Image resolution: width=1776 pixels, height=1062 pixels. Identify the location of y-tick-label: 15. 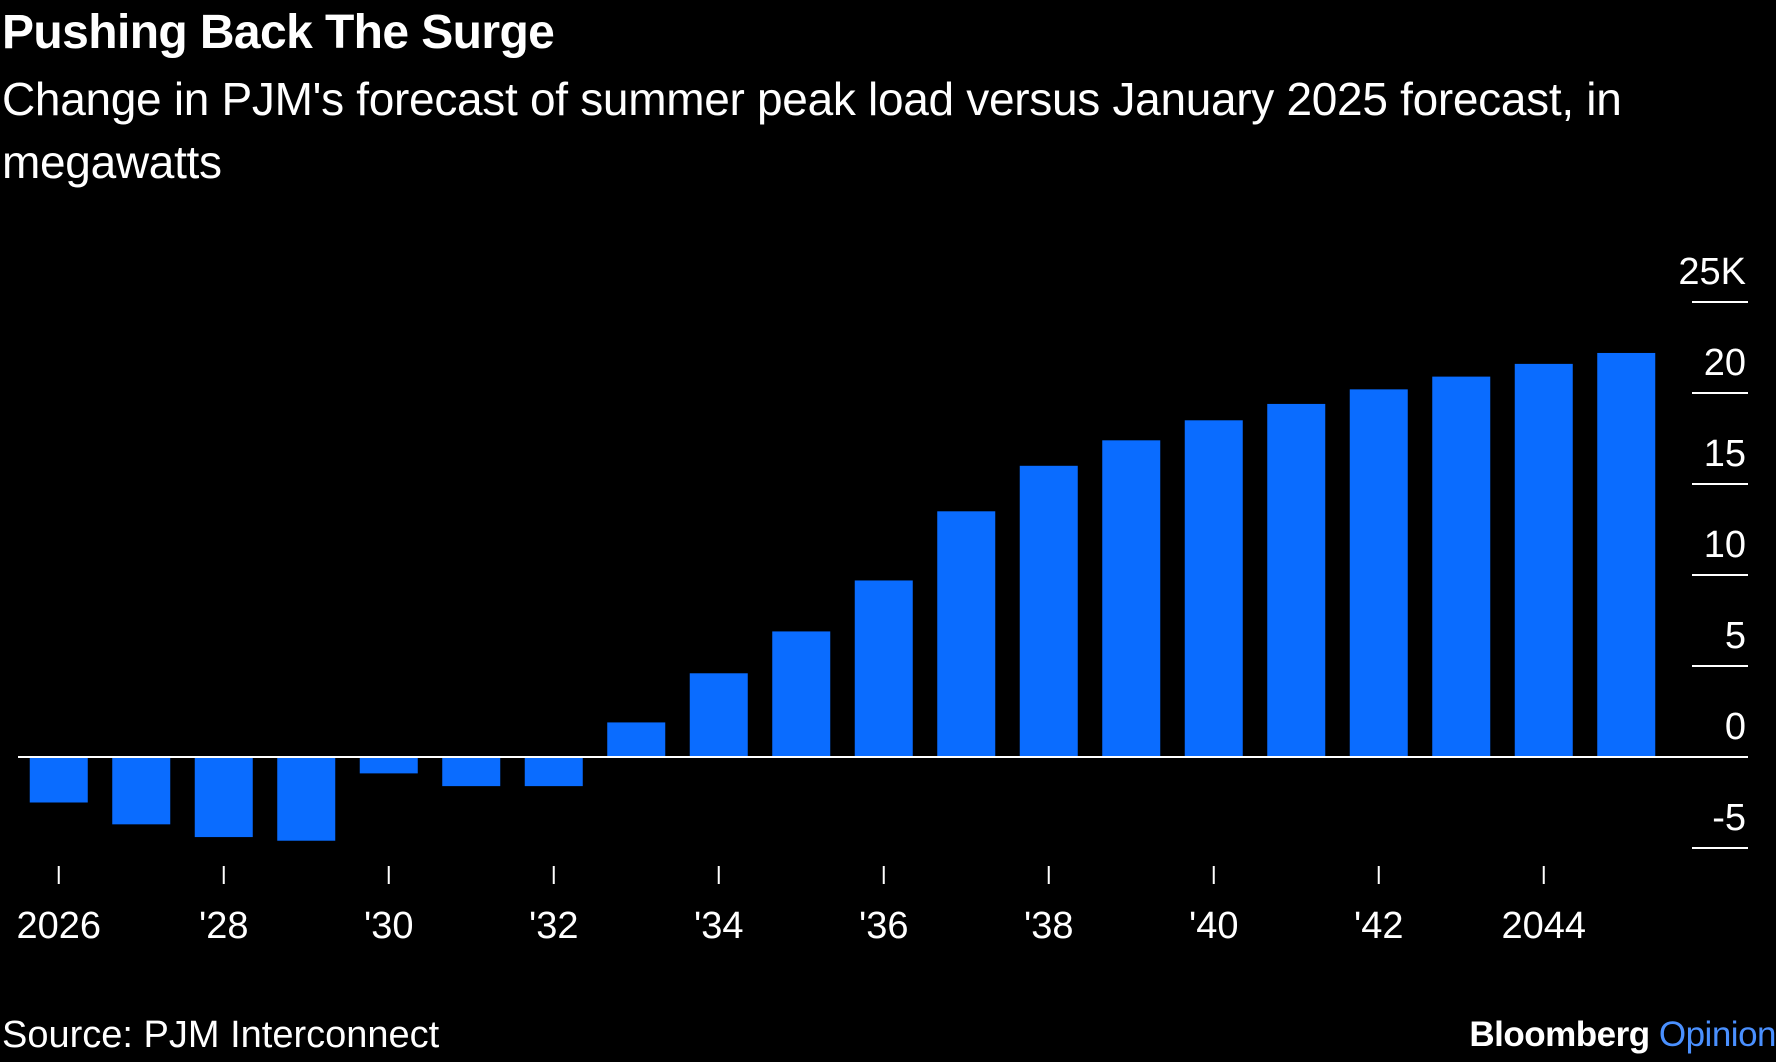
(1725, 454).